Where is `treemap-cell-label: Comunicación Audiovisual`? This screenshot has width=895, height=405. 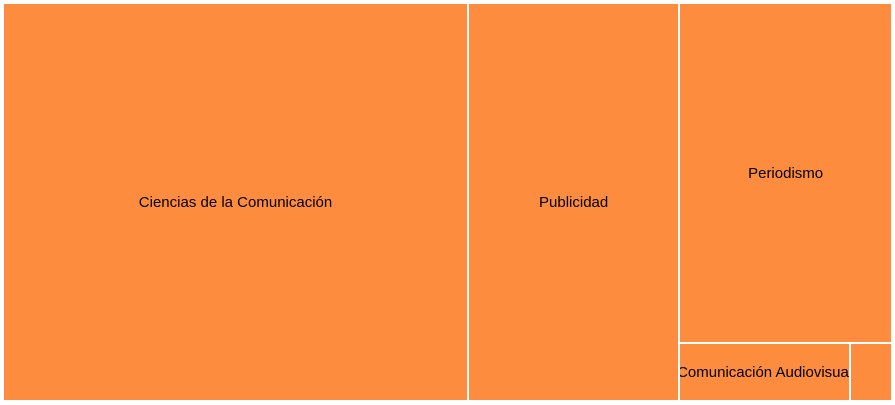 treemap-cell-label: Comunicación Audiovisual is located at coordinates (765, 372).